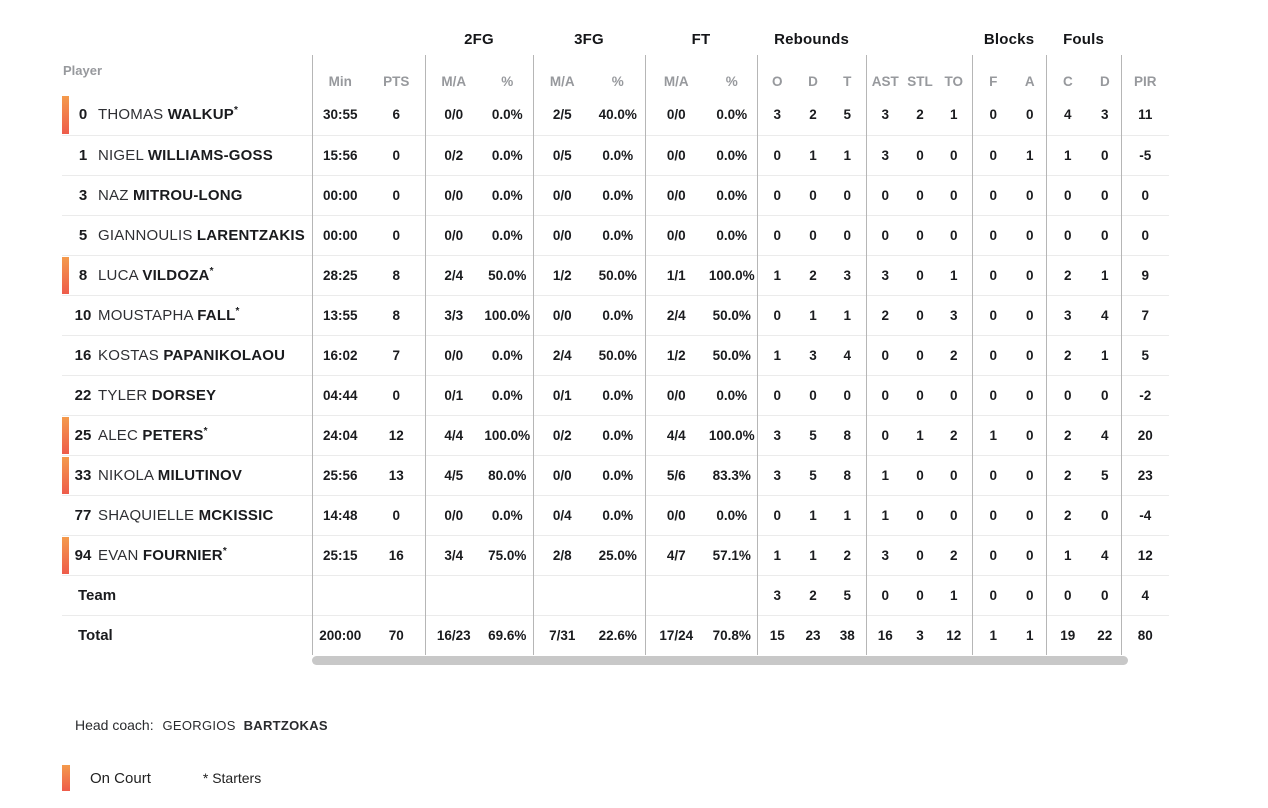 Image resolution: width=1268 pixels, height=808 pixels. Describe the element at coordinates (507, 314) in the screenshot. I see `stat-cell: 100.0%` at that location.